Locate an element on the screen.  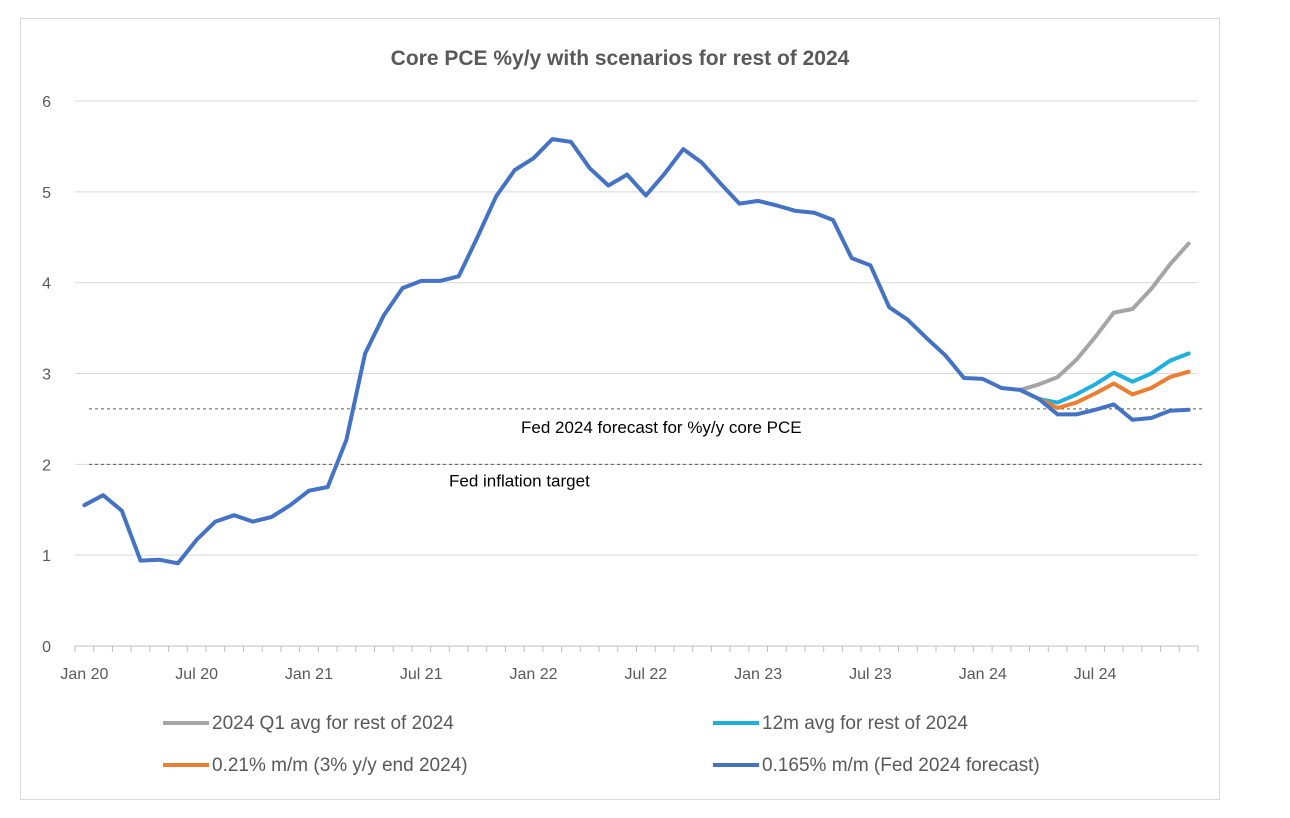
legend-label-3: 0.165% m/m (Fed 2024 forecast) is located at coordinates (901, 765).